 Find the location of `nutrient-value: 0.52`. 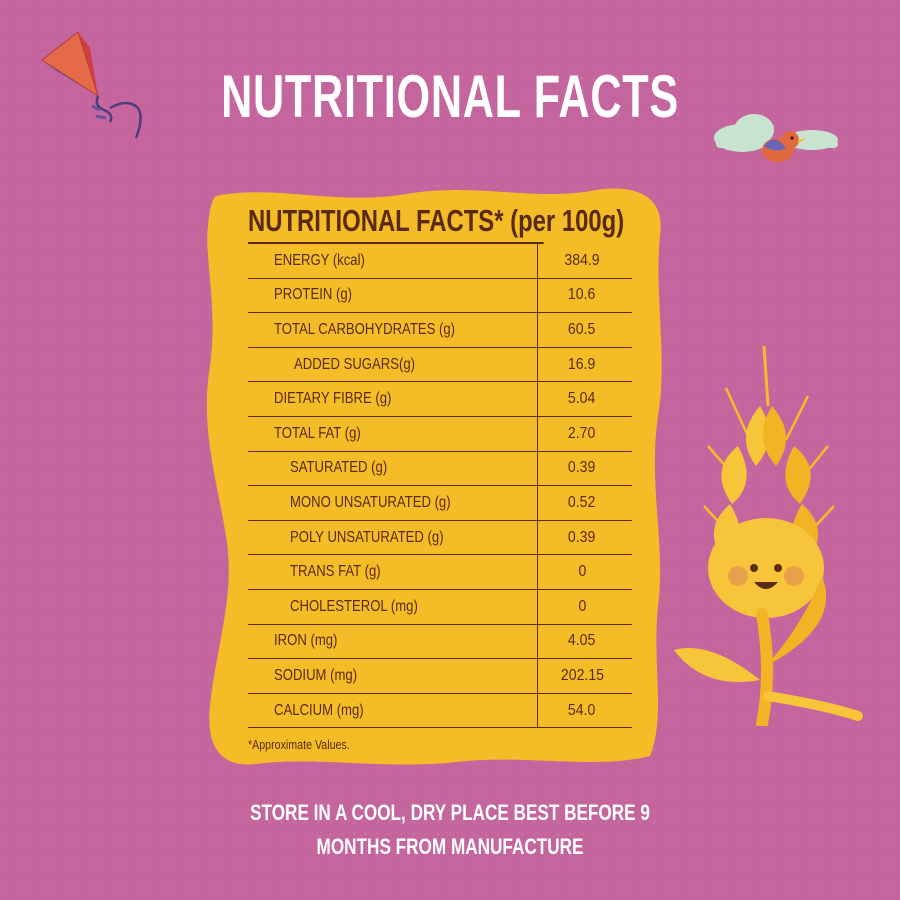

nutrient-value: 0.52 is located at coordinates (582, 502).